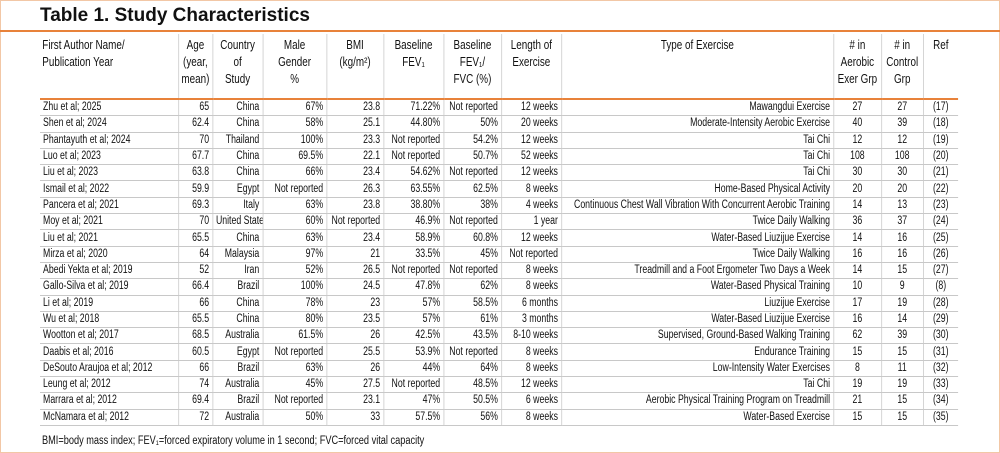  What do you see at coordinates (355, 189) in the screenshot?
I see `table-cell: 26.3` at bounding box center [355, 189].